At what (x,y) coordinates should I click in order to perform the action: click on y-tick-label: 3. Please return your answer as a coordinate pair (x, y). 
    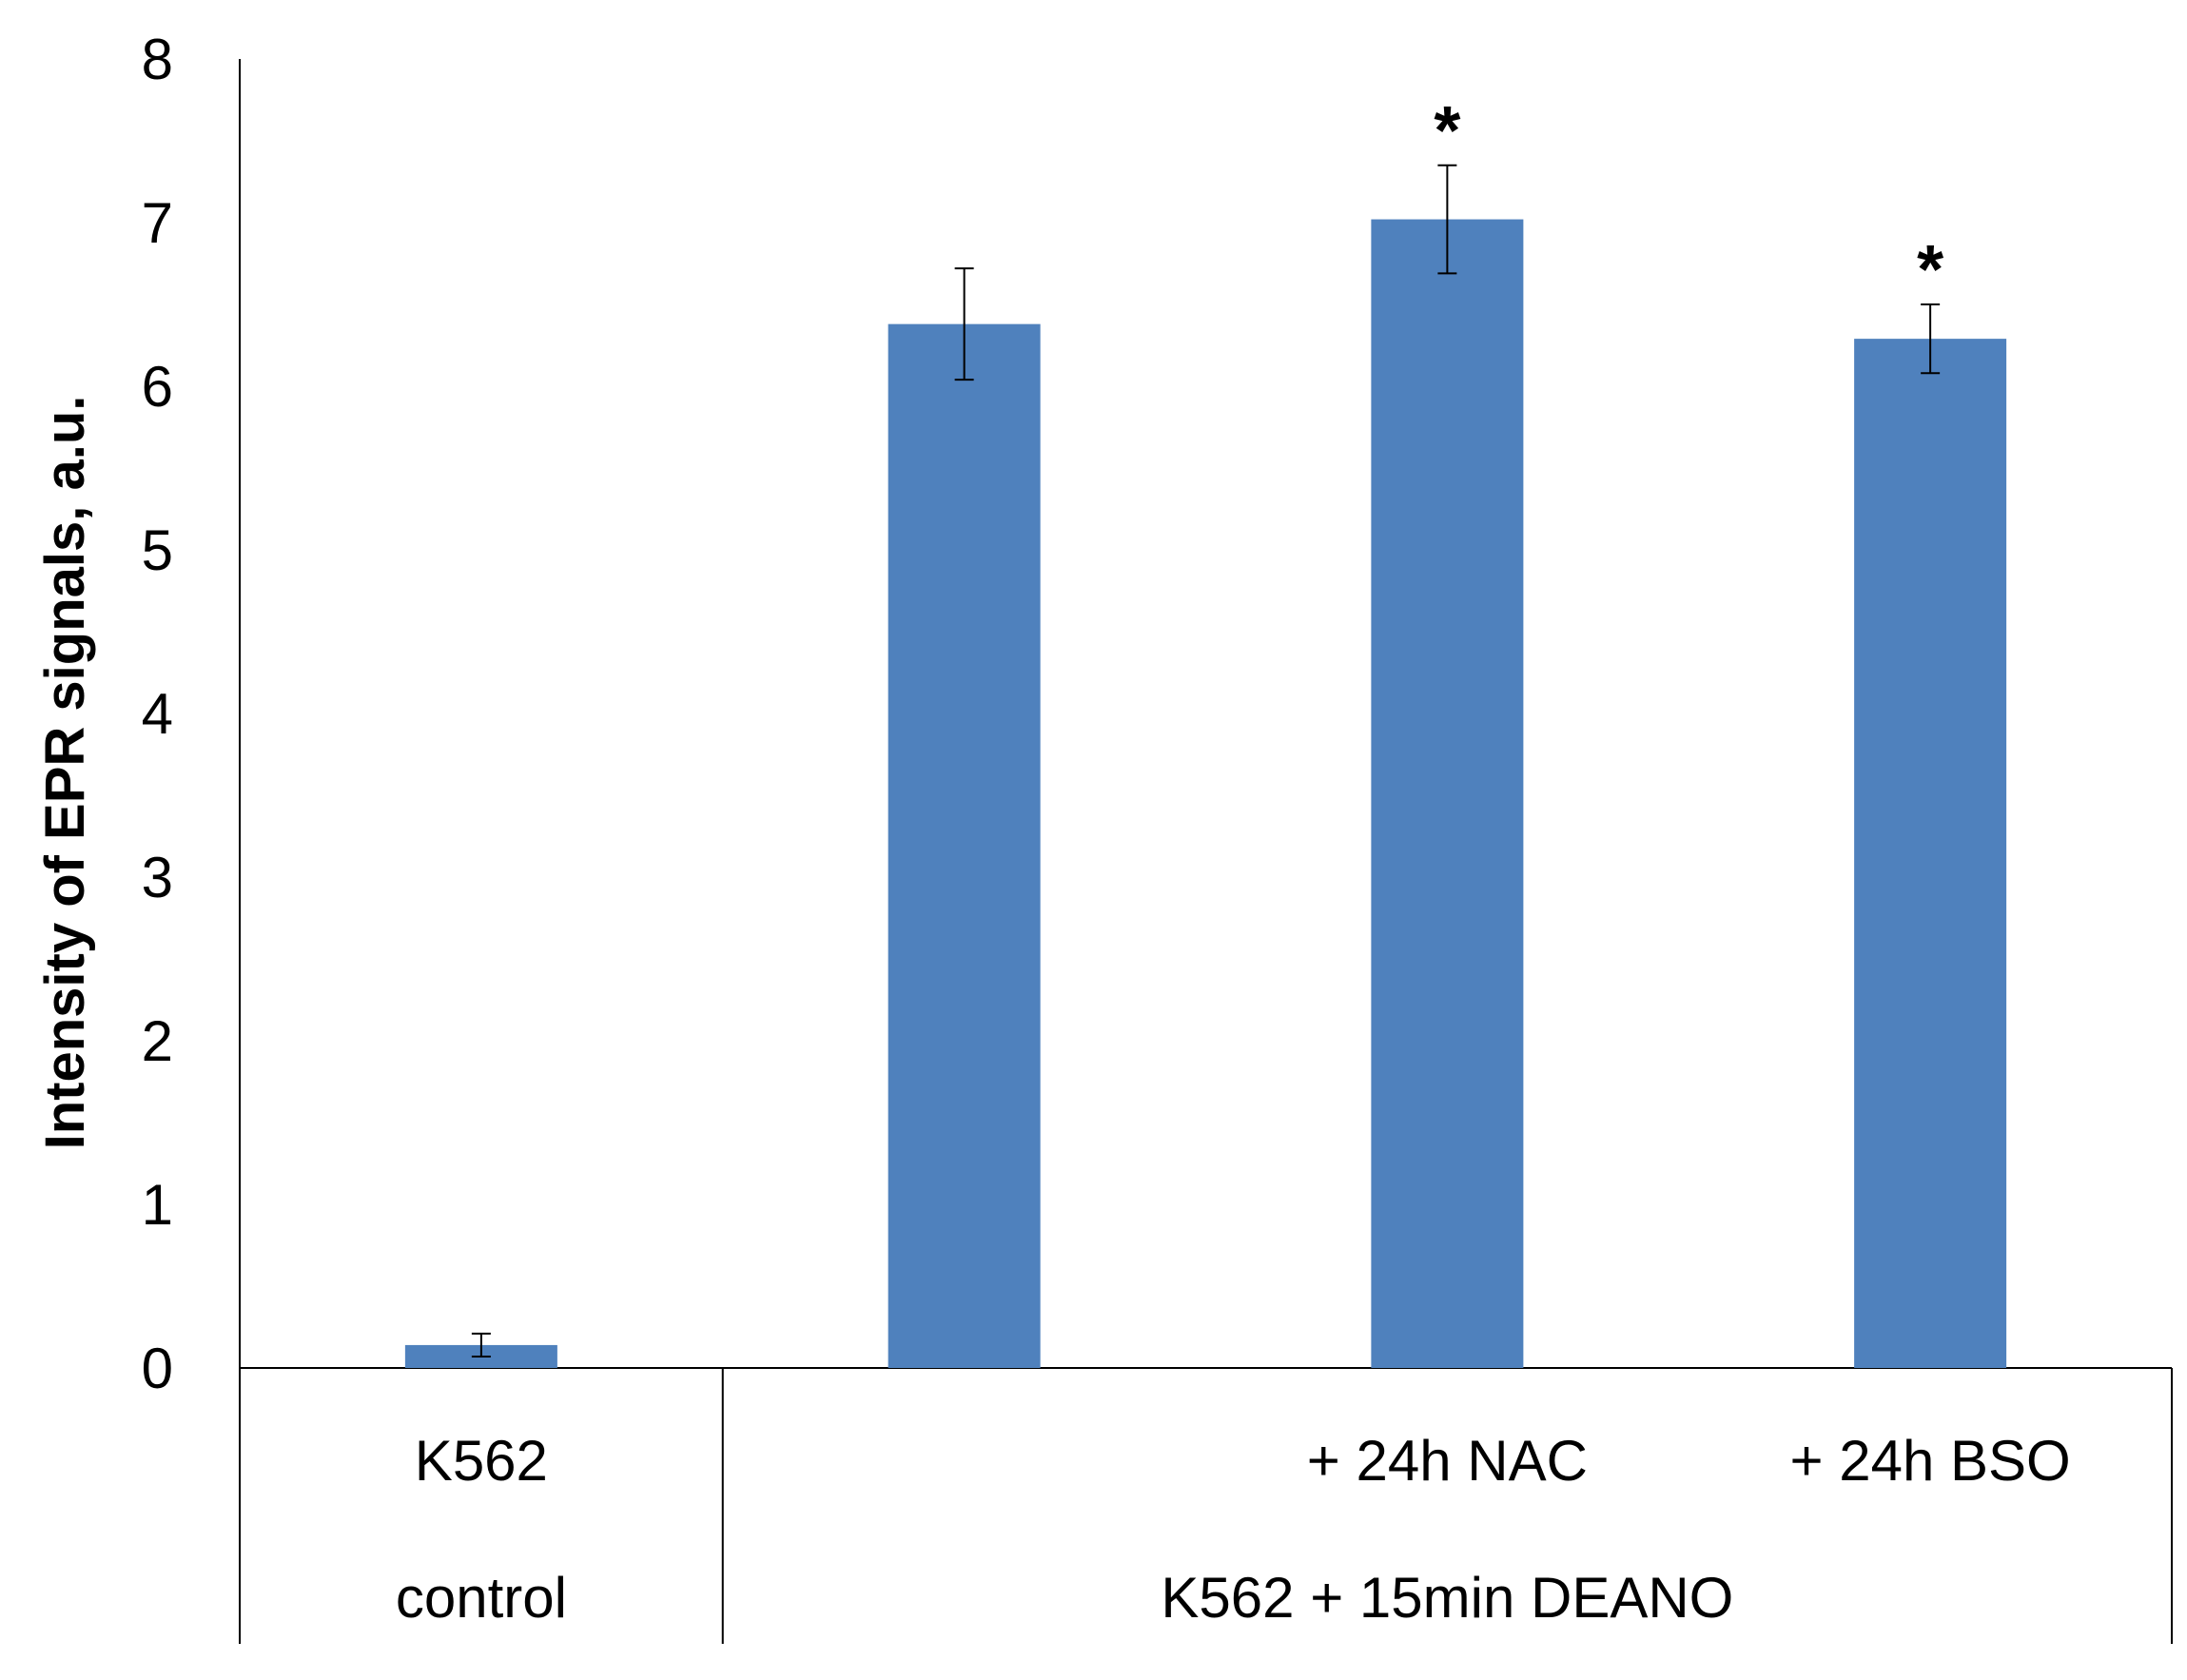
    Looking at the image, I should click on (157, 877).